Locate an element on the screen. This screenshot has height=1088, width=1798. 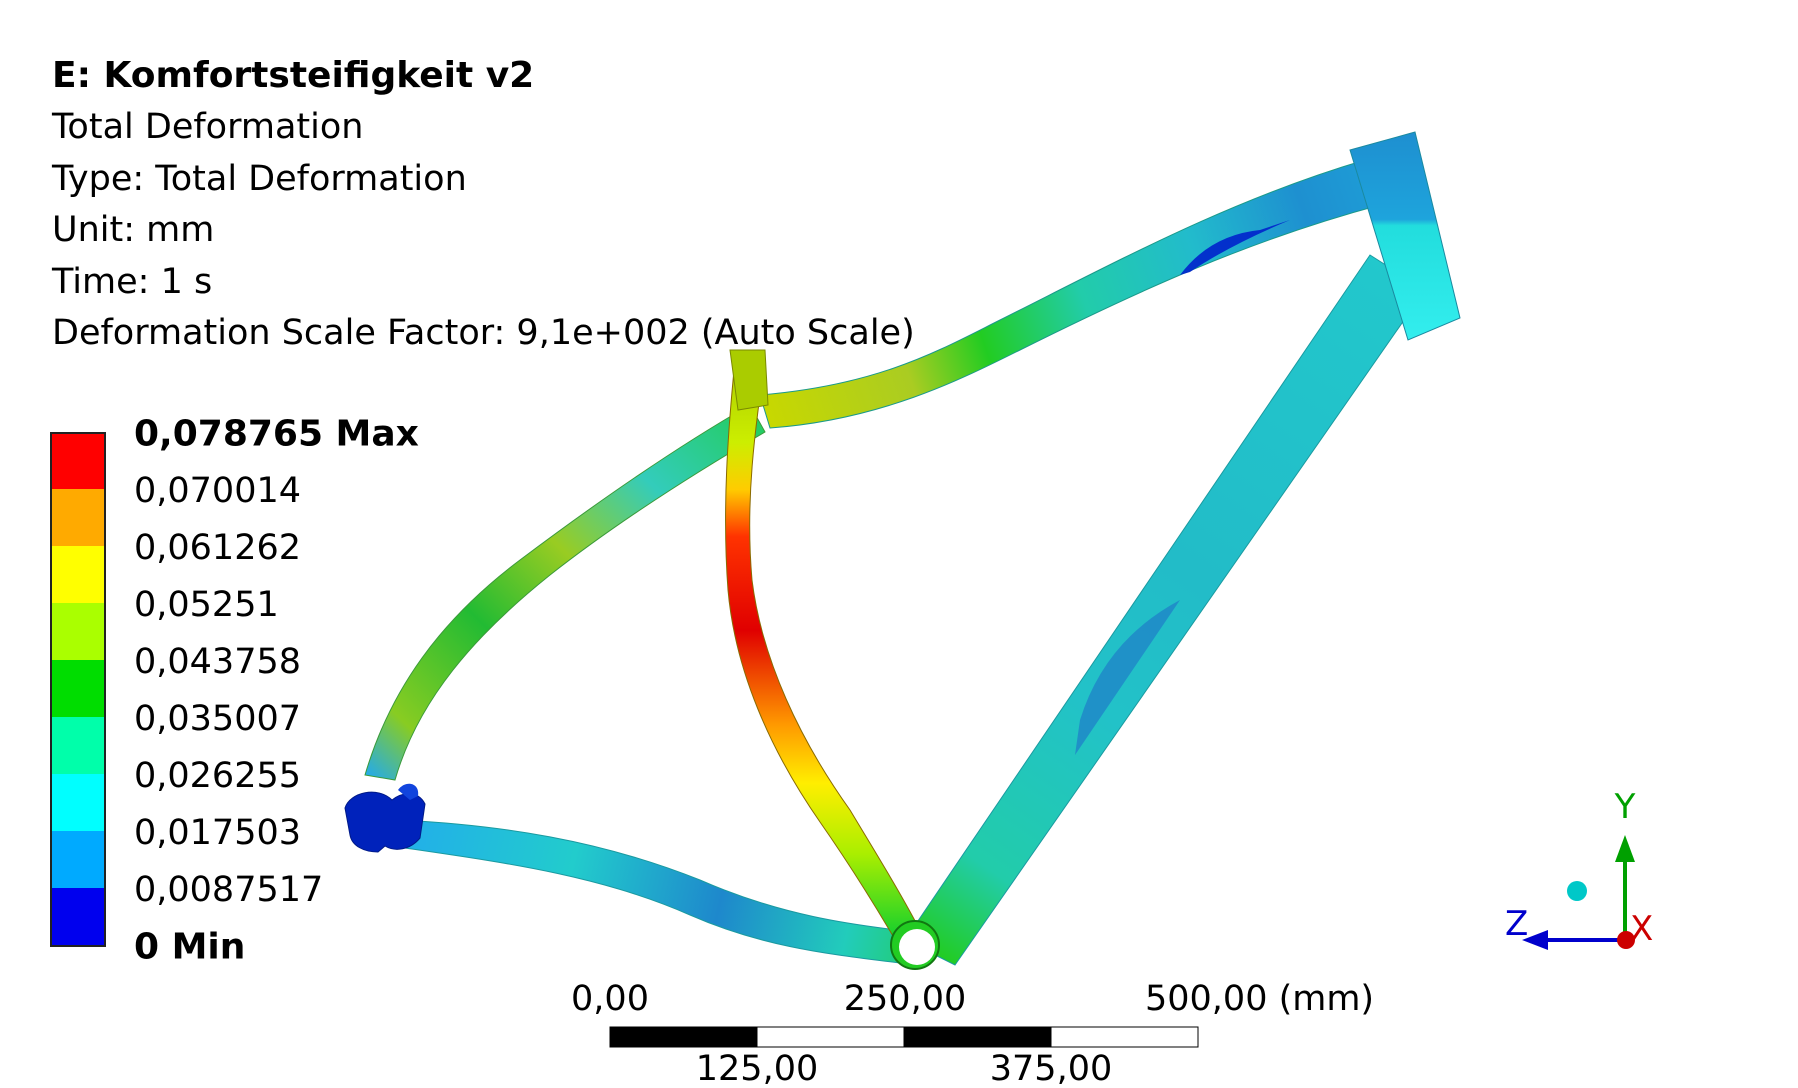
seat-post is located at coordinates (749, 380).